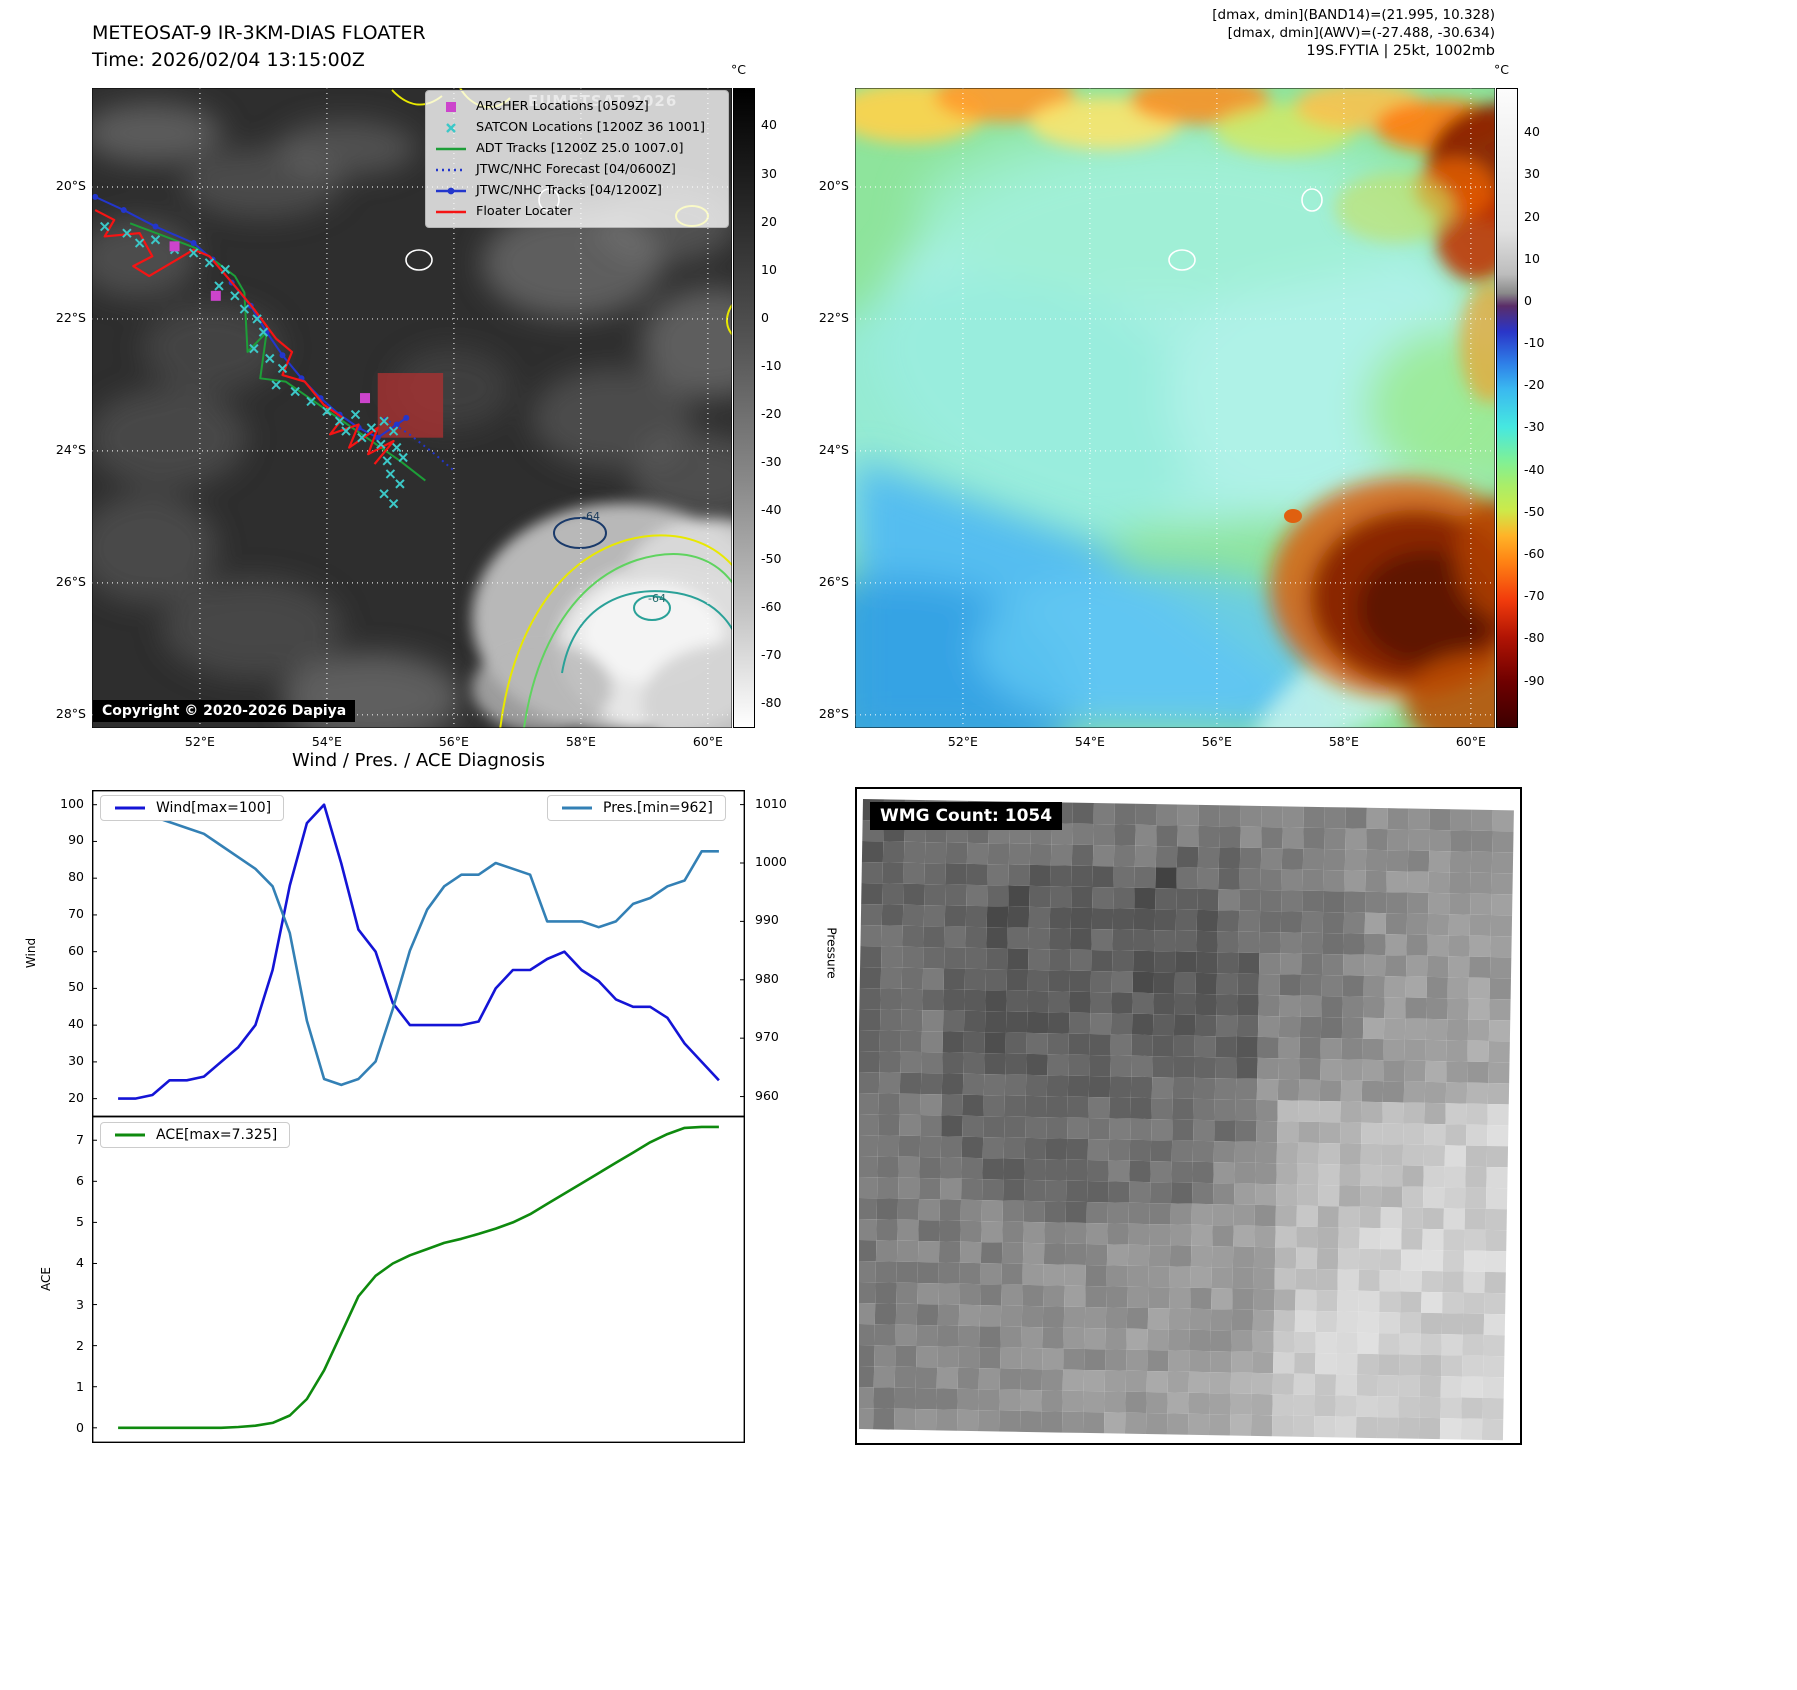  I want to click on wmg-count-badge: WMG Count: 1054, so click(966, 816).